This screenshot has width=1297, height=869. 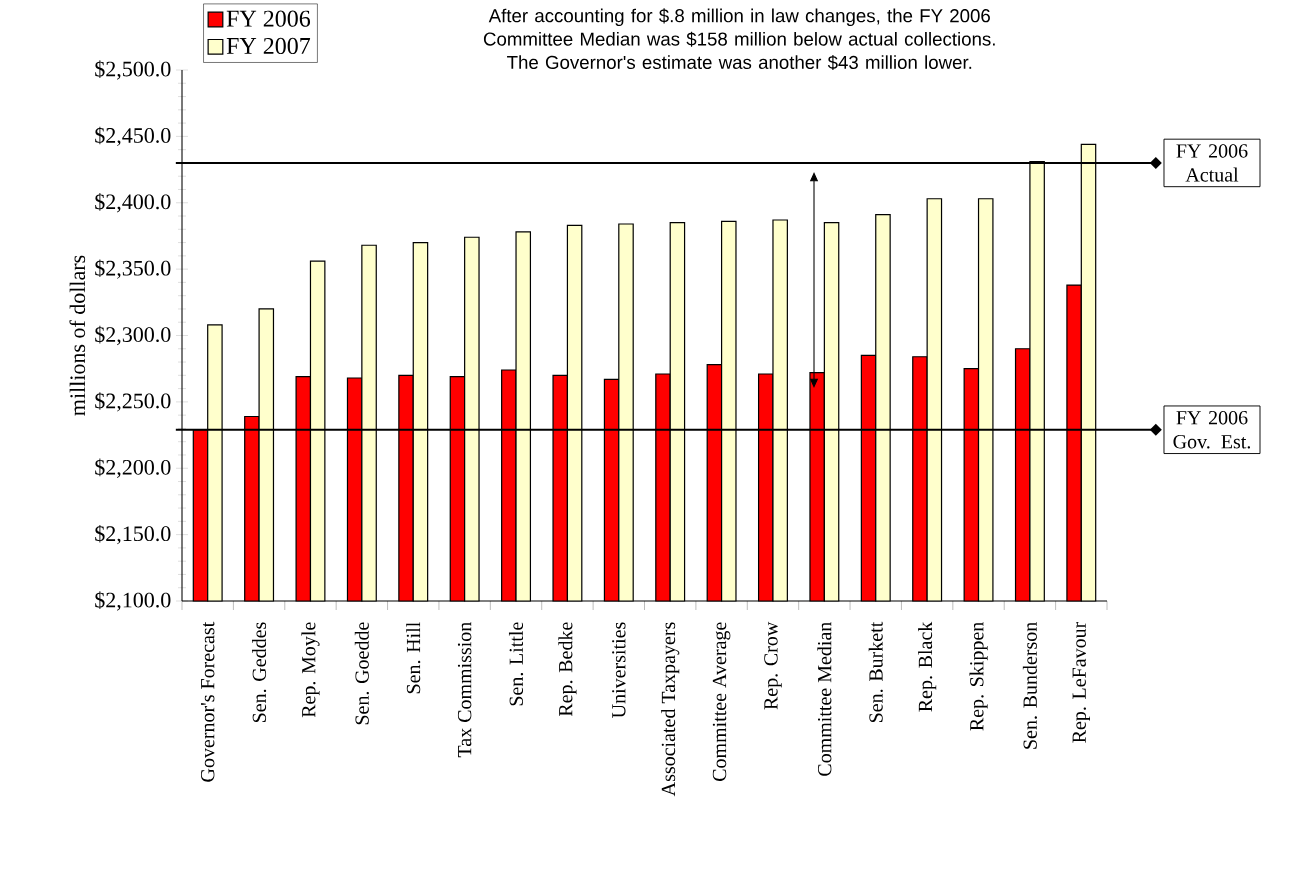 What do you see at coordinates (133, 601) in the screenshot?
I see `y-tick-label: $2,100.0` at bounding box center [133, 601].